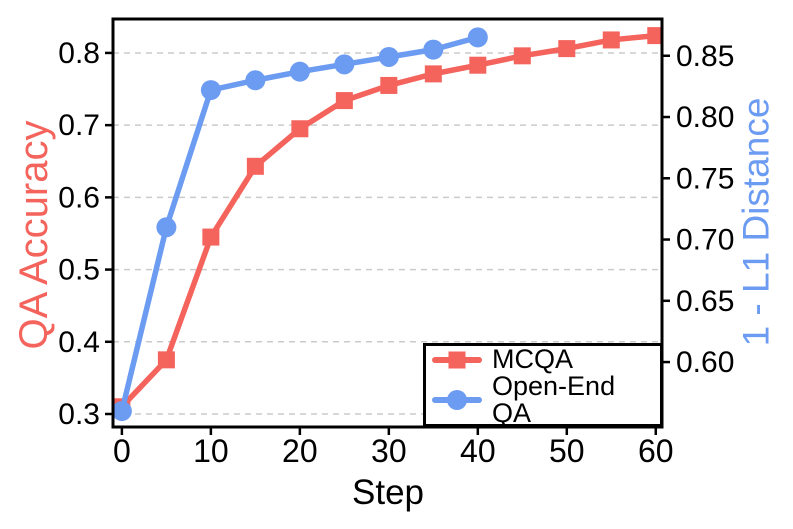 The height and width of the screenshot is (529, 793). I want to click on right-y-axis-title: 1 - L1 Distance, so click(756, 222).